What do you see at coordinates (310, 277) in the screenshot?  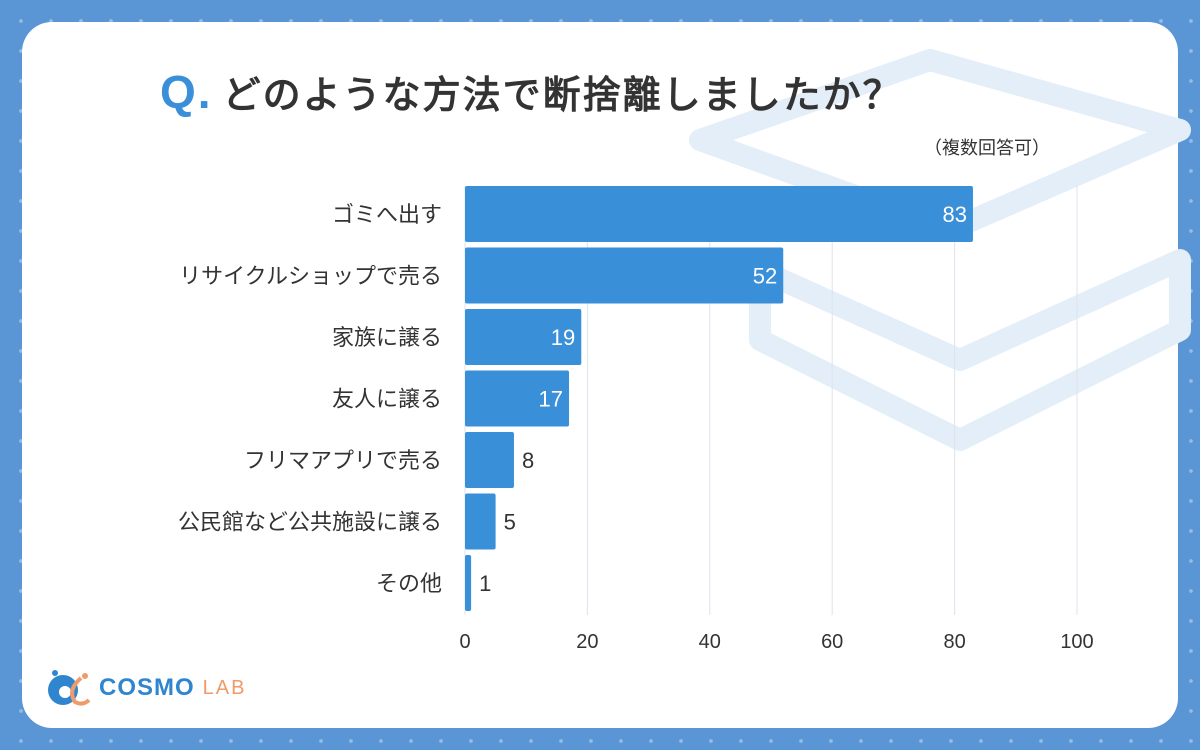 I see `category-label: リサイクルショップで売る` at bounding box center [310, 277].